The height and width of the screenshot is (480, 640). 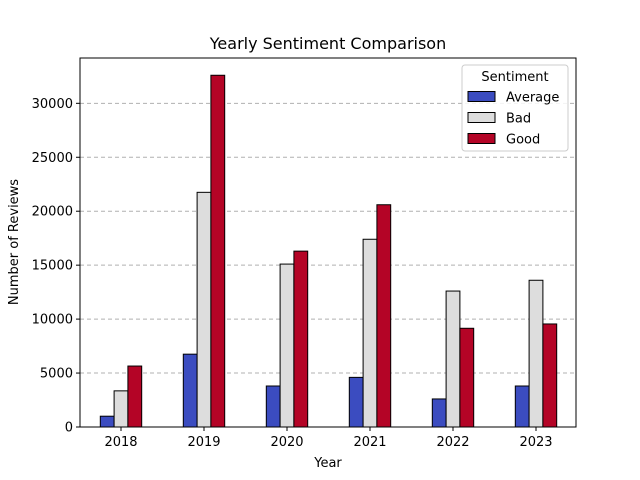 What do you see at coordinates (514, 77) in the screenshot?
I see `legend-title: Sentiment` at bounding box center [514, 77].